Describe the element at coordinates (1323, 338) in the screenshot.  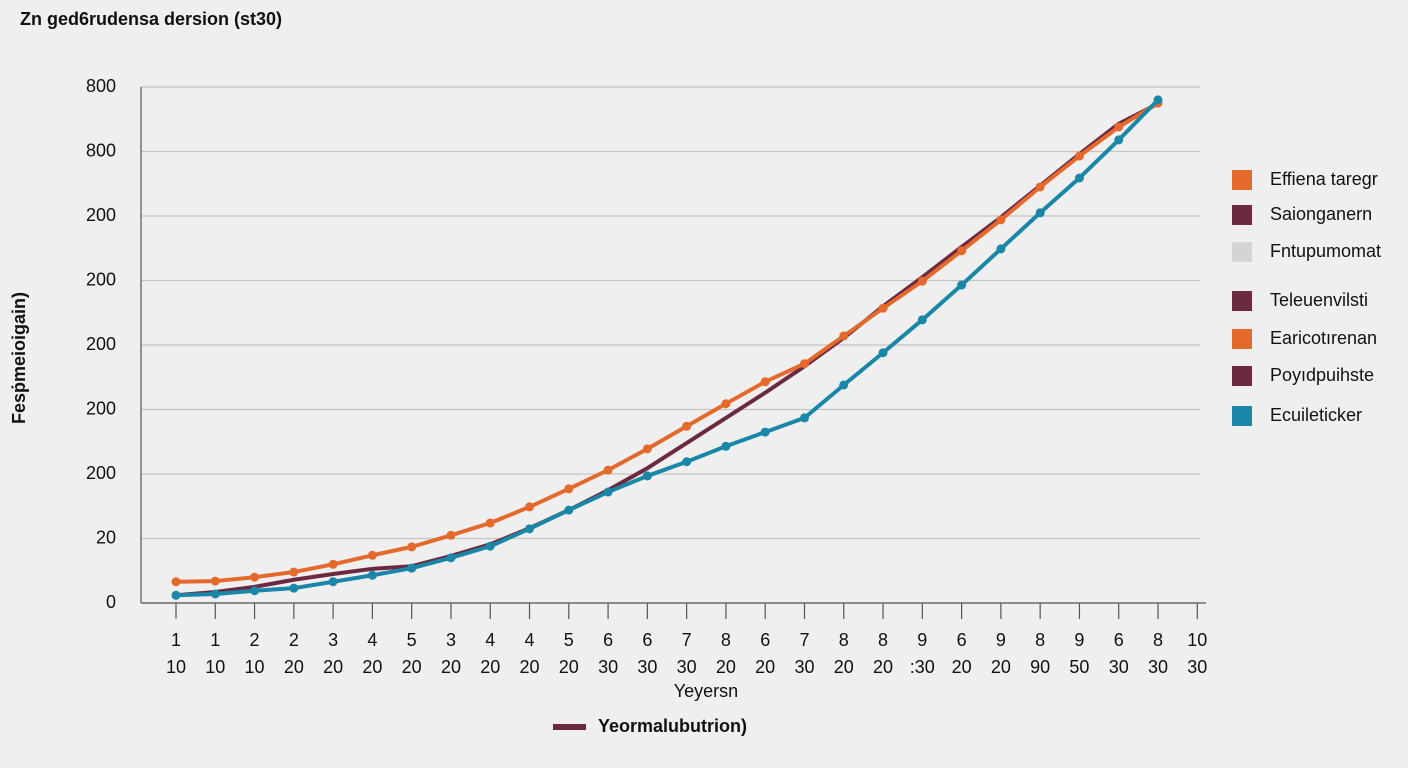
I see `legend-label: Earicotırenan` at that location.